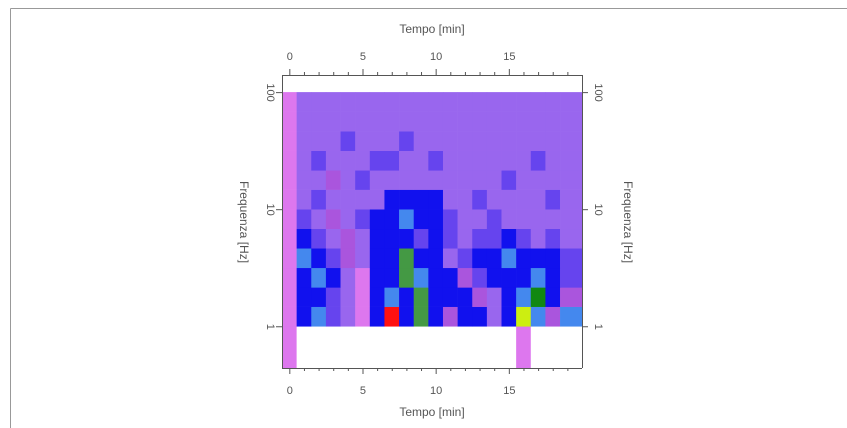 The image size is (847, 428). Describe the element at coordinates (363, 57) in the screenshot. I see `x-tick-label-top: 5` at that location.